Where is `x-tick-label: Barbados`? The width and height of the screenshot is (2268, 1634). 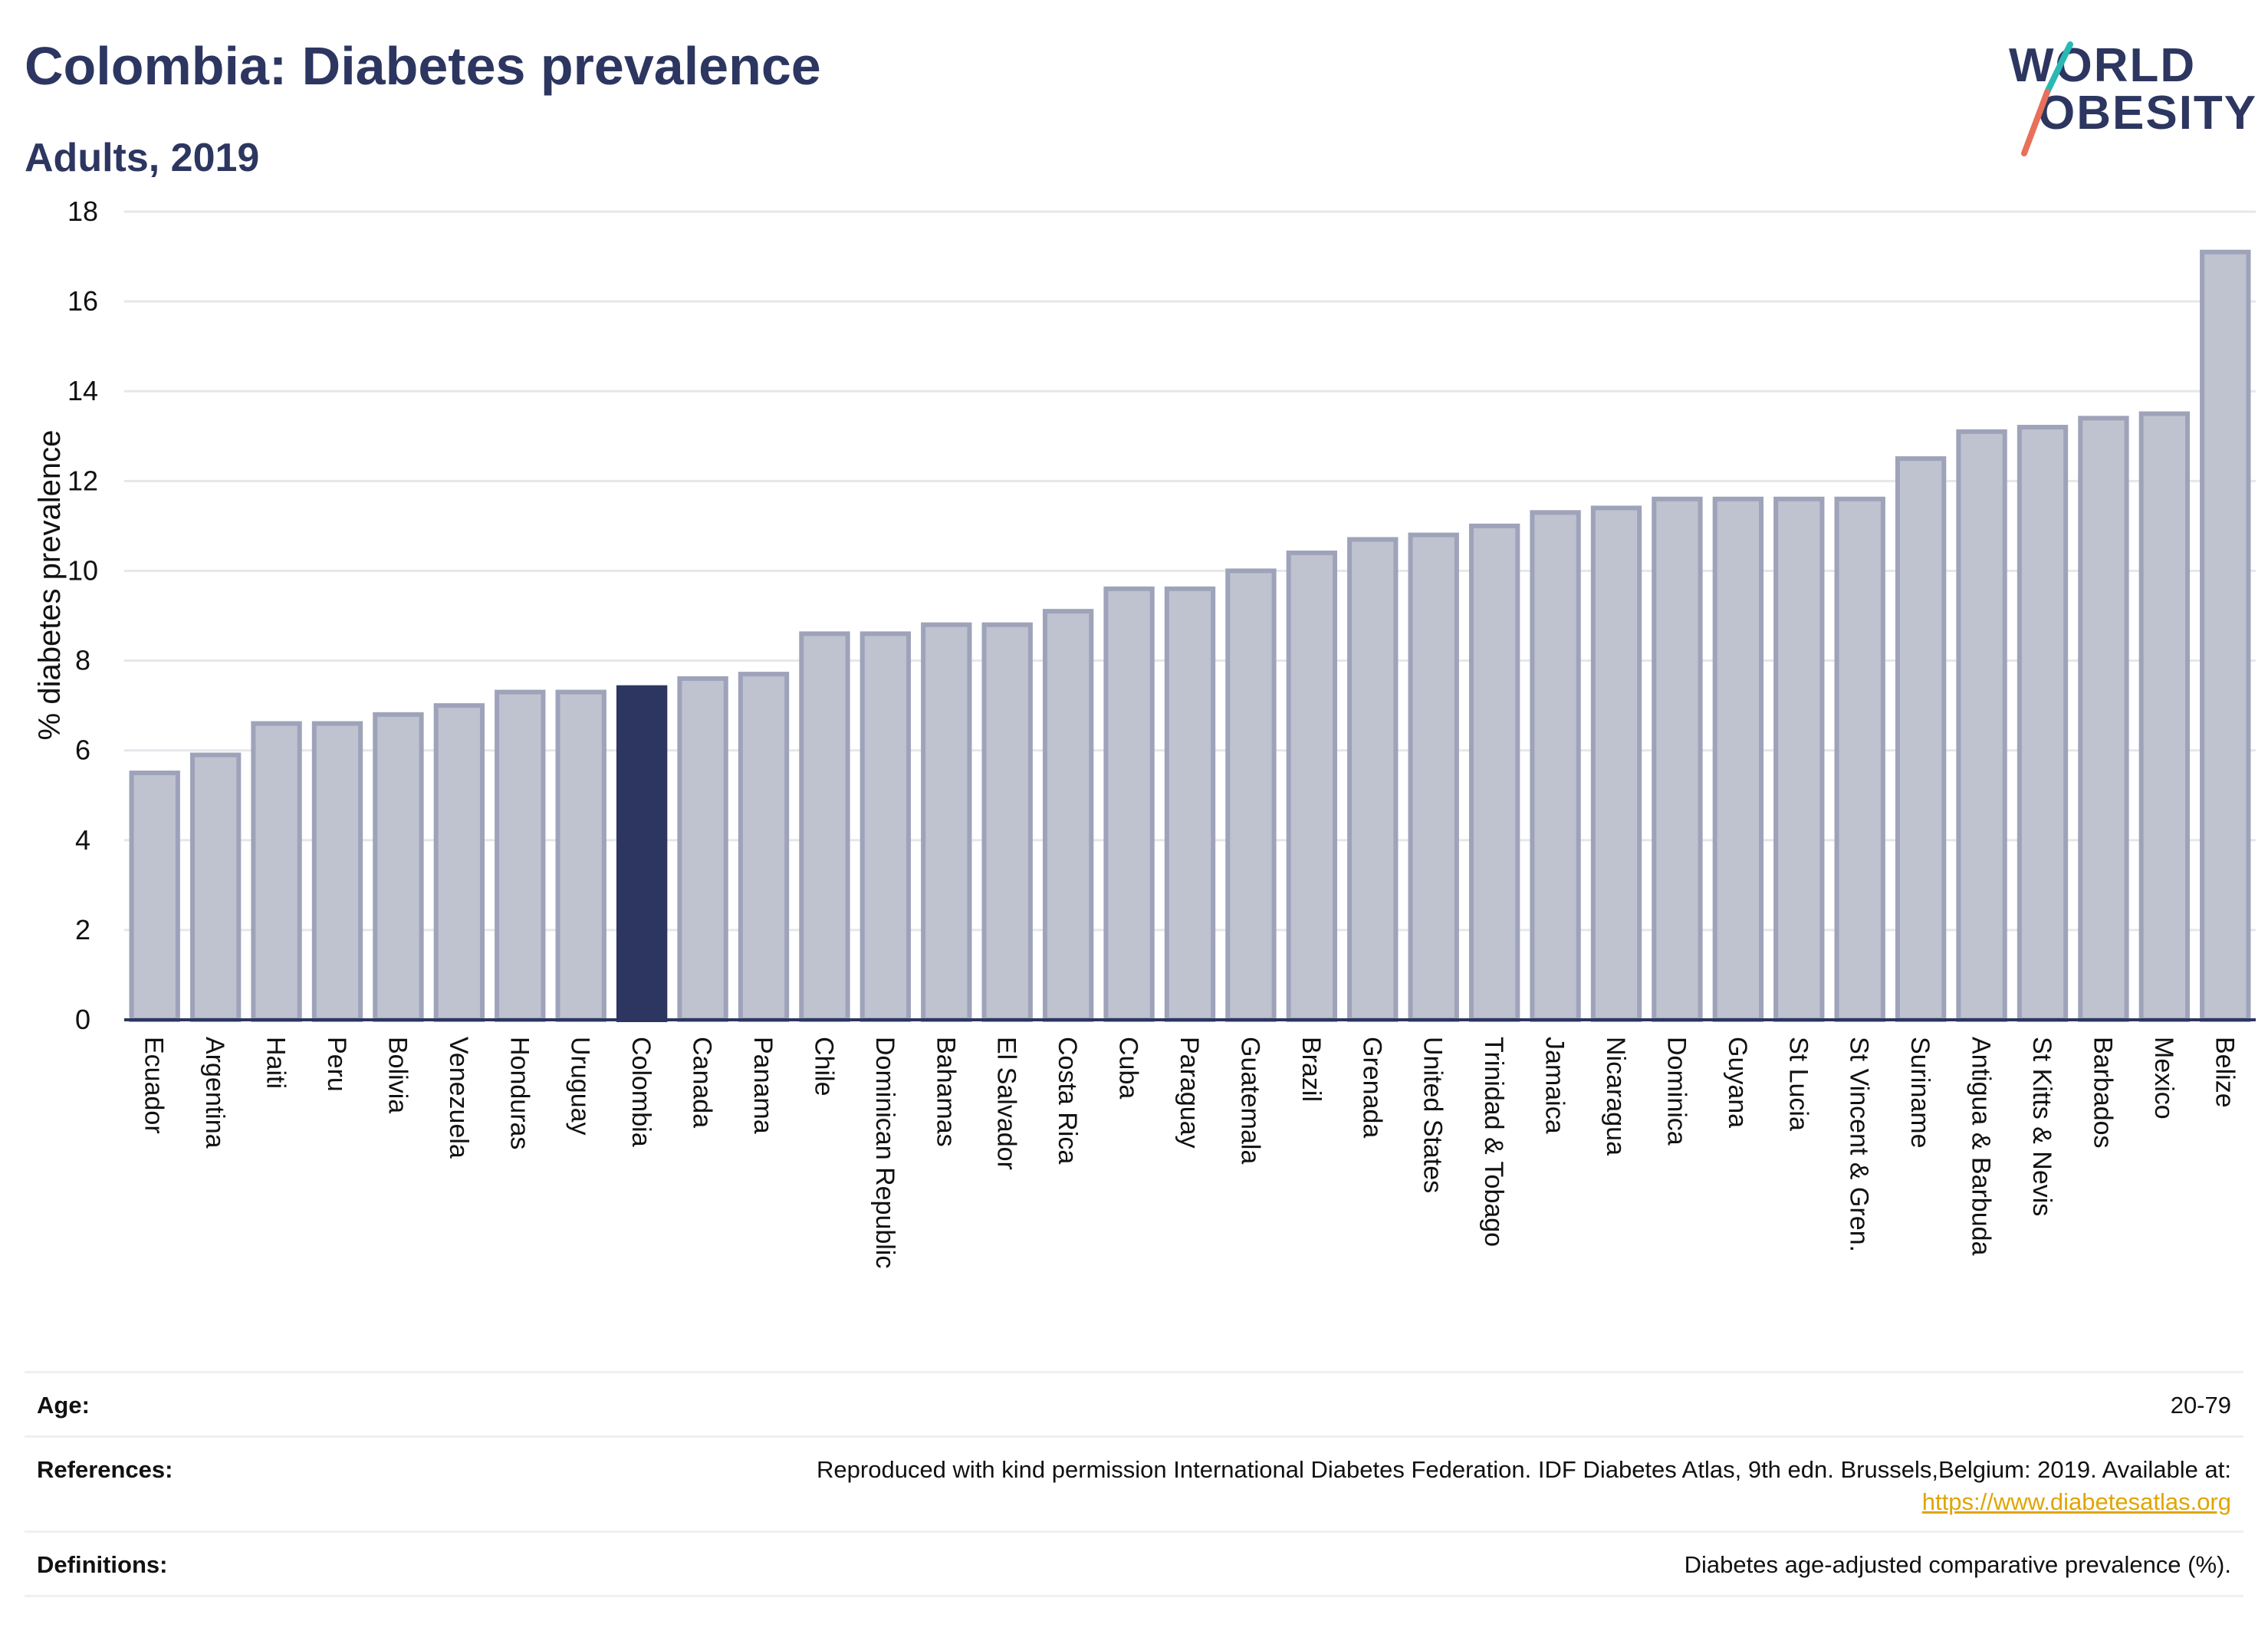 x-tick-label: Barbados is located at coordinates (2102, 1093).